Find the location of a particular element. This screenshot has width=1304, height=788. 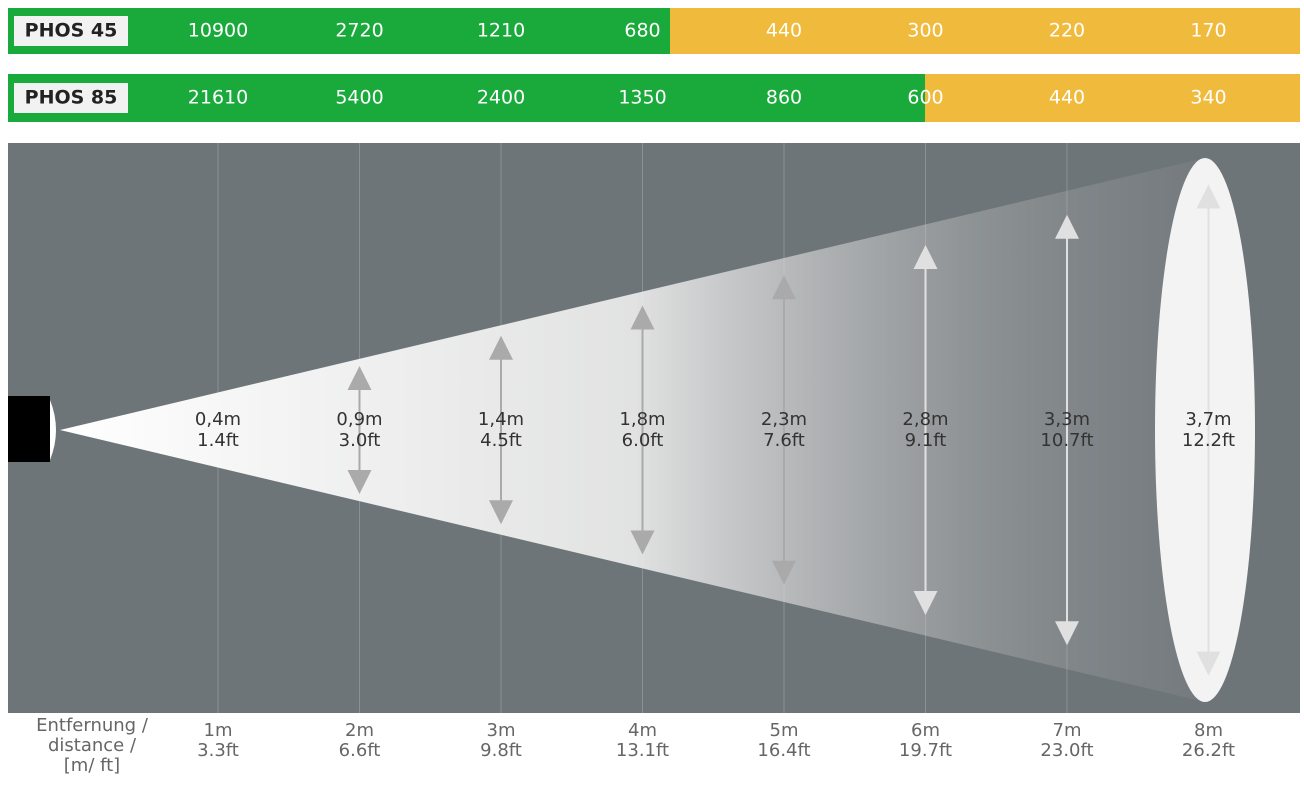

lux-value: 600 is located at coordinates (925, 98).